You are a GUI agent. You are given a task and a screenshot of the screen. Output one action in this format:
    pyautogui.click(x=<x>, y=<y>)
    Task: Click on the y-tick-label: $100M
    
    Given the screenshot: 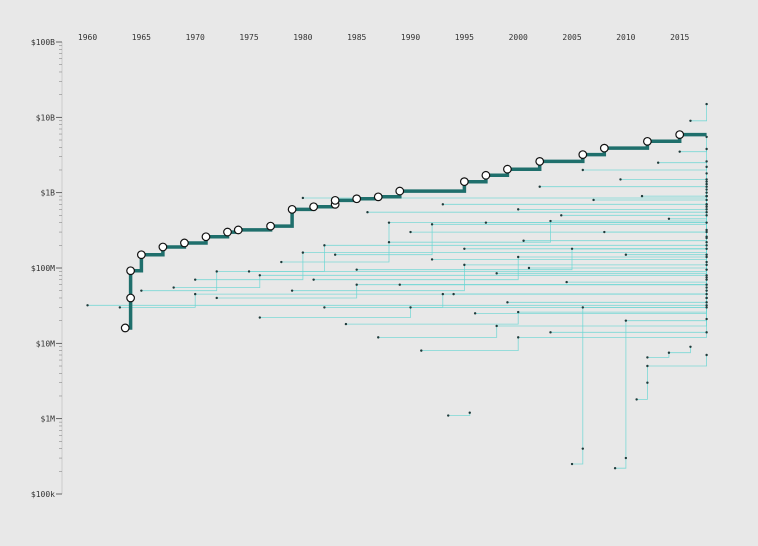 What is the action you would take?
    pyautogui.click(x=43, y=268)
    